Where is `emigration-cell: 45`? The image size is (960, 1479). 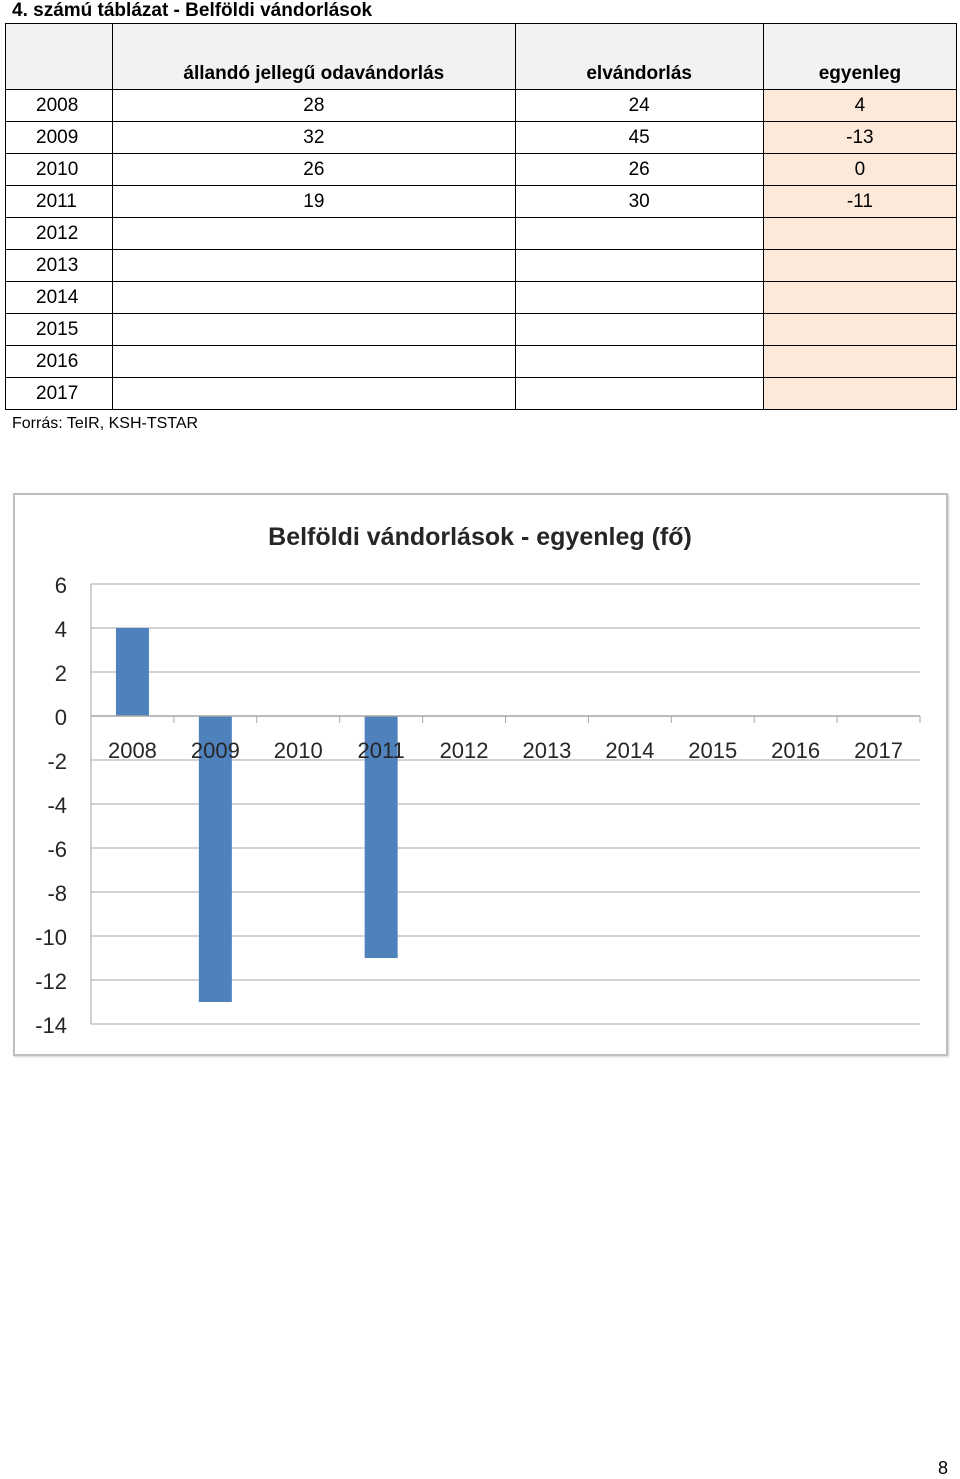 emigration-cell: 45 is located at coordinates (639, 137).